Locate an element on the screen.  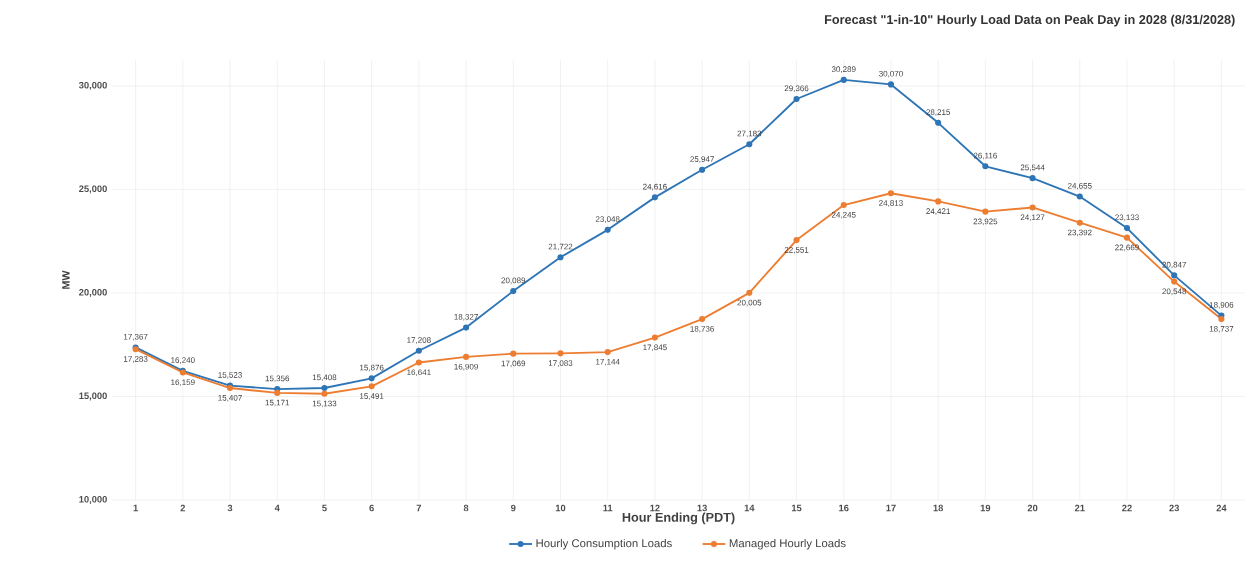
data-label: 17,083 is located at coordinates (560, 363).